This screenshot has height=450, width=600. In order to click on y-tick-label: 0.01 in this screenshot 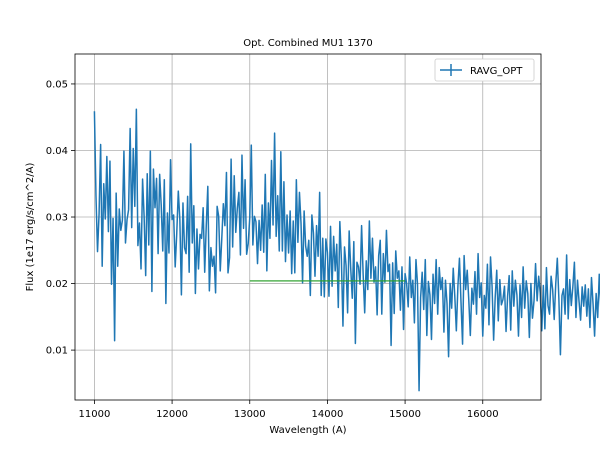, I will do `click(57, 351)`.